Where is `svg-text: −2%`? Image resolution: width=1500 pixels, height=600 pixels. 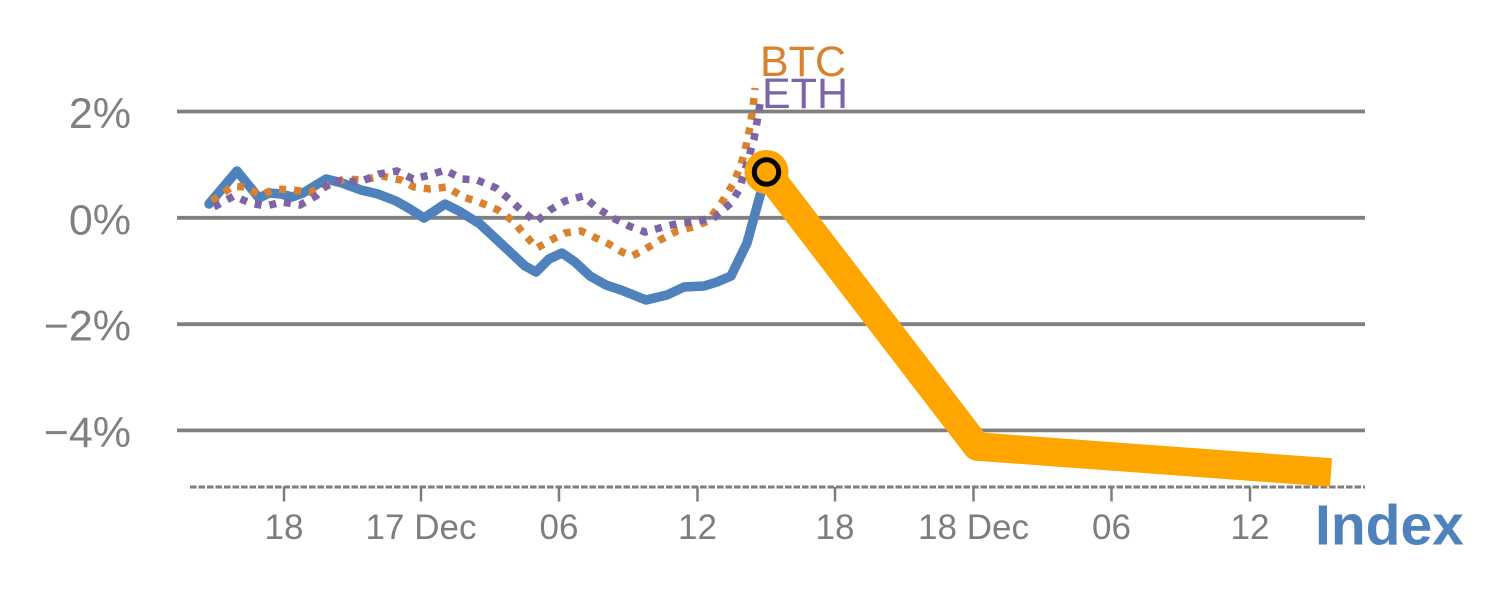
svg-text: −2% is located at coordinates (87, 327).